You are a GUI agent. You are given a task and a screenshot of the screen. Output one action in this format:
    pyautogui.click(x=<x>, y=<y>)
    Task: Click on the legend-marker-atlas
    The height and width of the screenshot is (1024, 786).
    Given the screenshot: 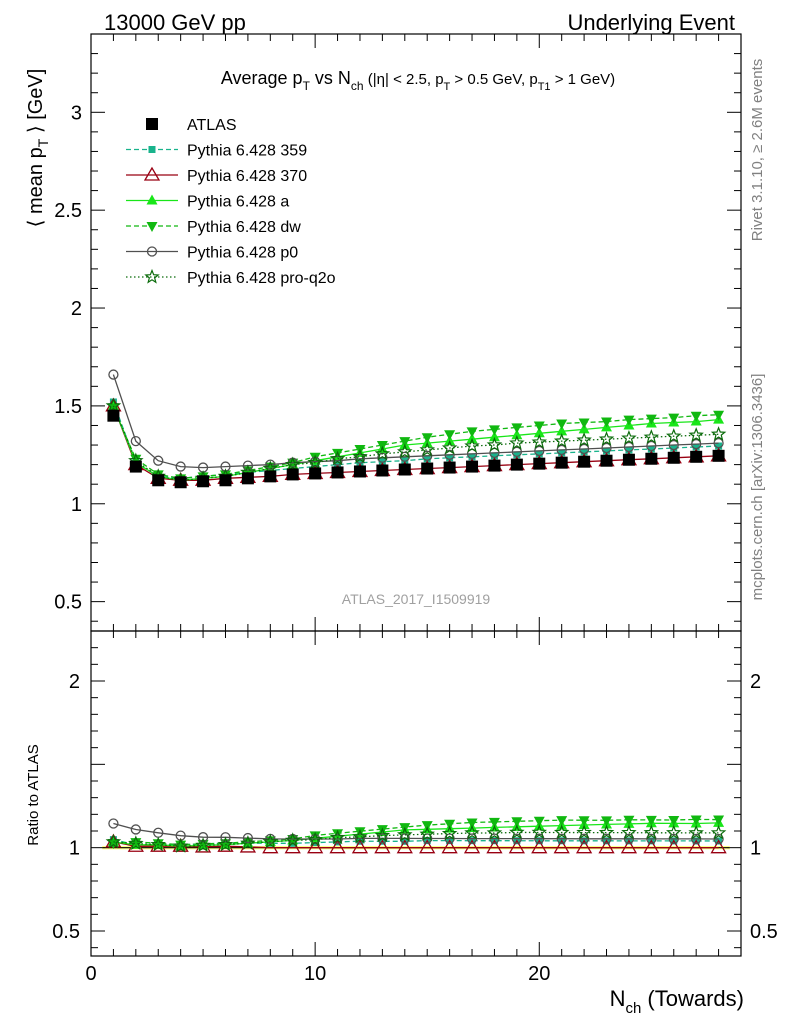 What is the action you would take?
    pyautogui.click(x=152, y=124)
    